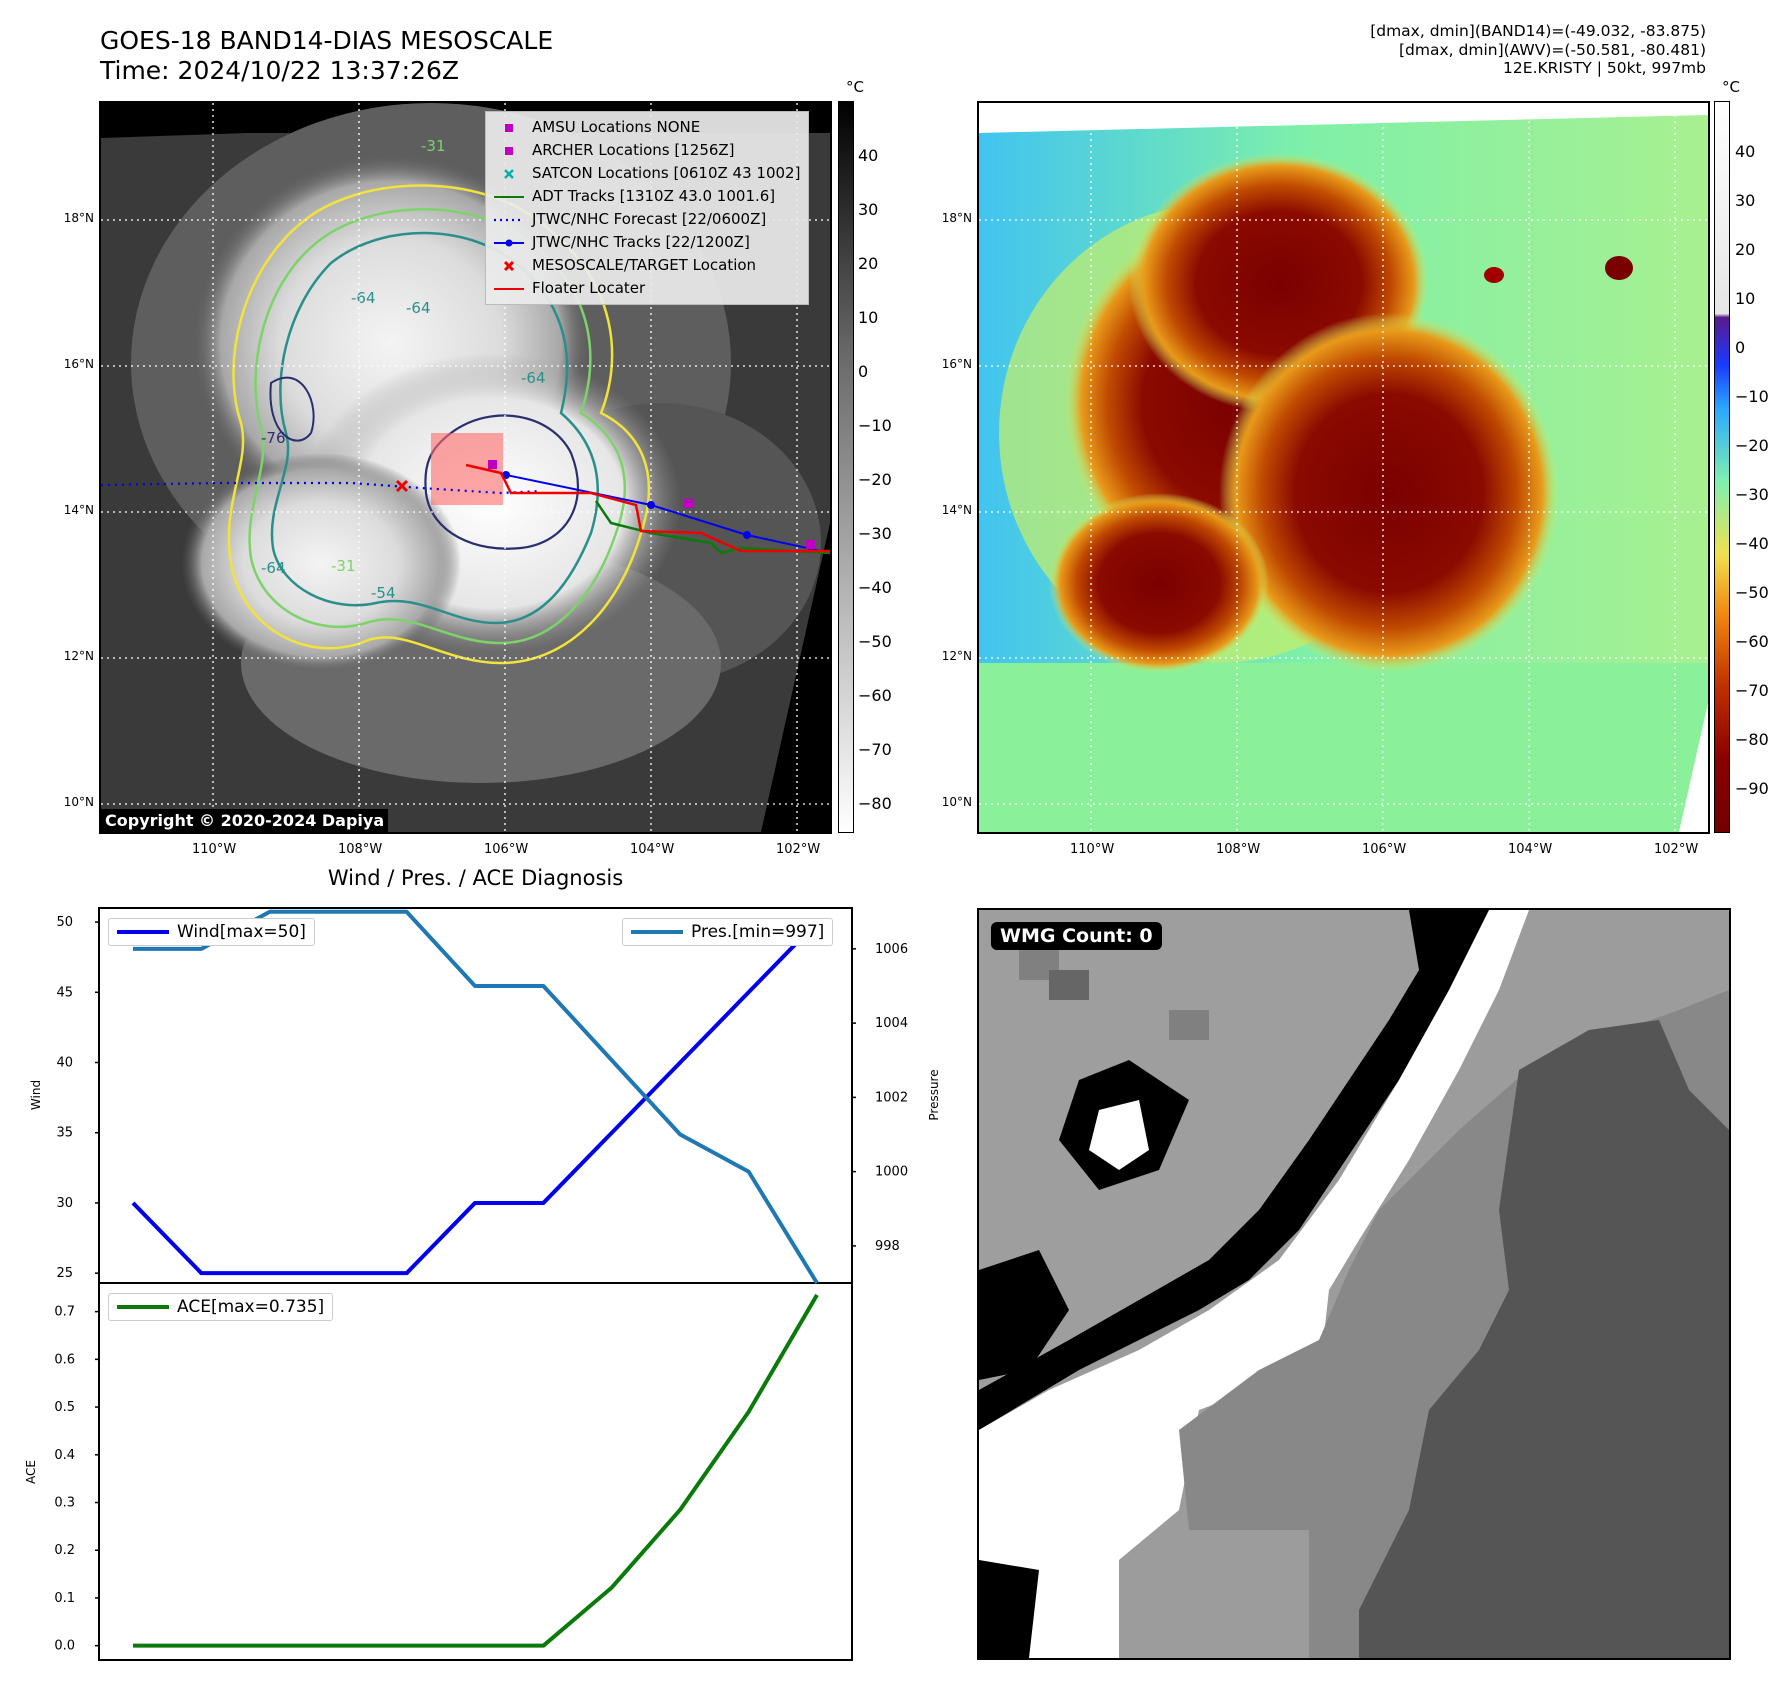  Describe the element at coordinates (891, 1023) in the screenshot. I see `pressure-tick-label: 1004` at that location.